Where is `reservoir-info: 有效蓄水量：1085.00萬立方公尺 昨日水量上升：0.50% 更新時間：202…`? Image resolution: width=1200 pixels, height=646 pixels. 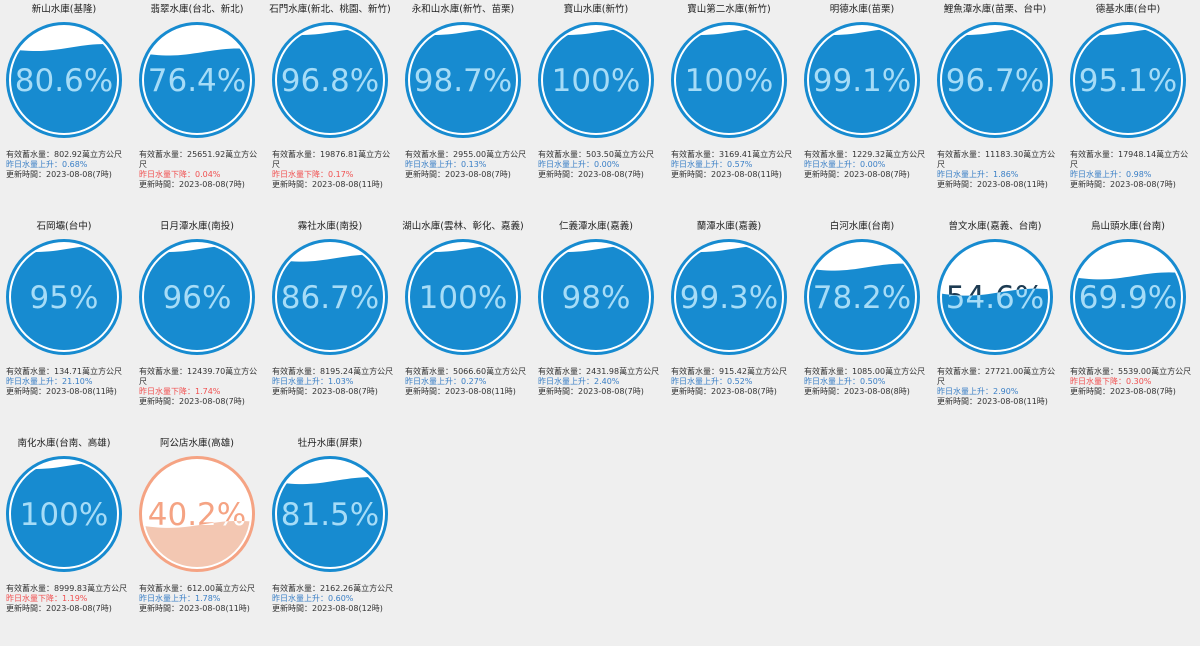 reservoir-info: 有效蓄水量：1085.00萬立方公尺 昨日水量上升：0.50% 更新時間：202… is located at coordinates (865, 382).